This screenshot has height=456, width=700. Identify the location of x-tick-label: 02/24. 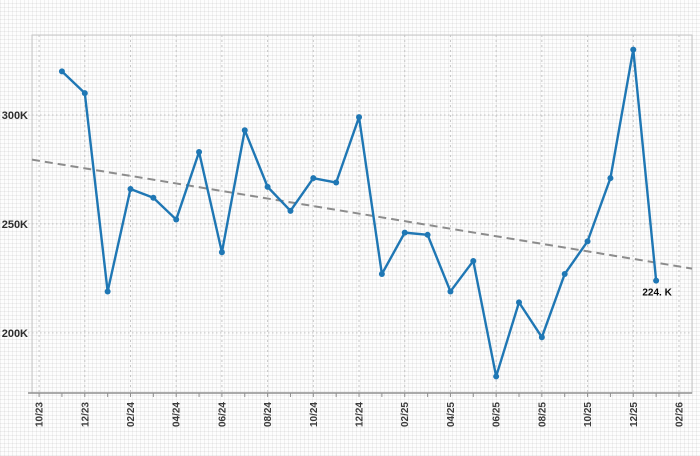
(131, 414).